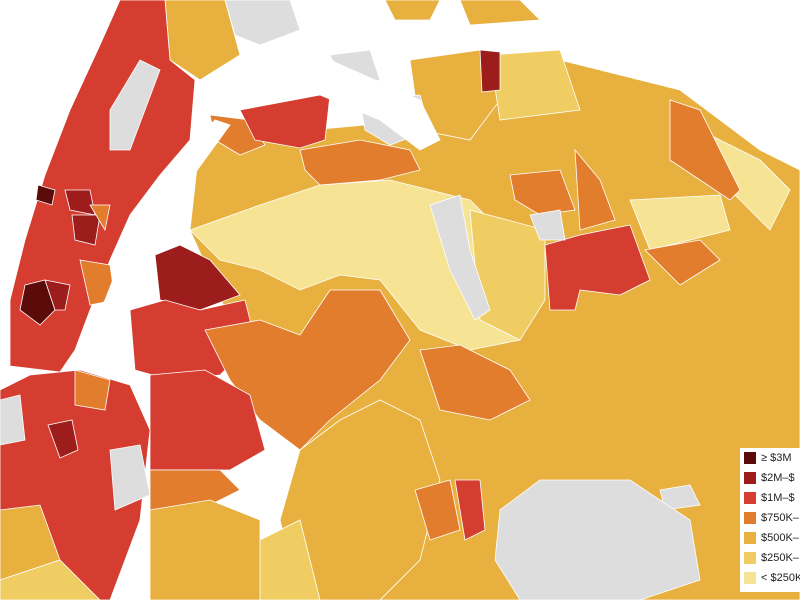 Image resolution: width=800 pixels, height=600 pixels. What do you see at coordinates (780, 538) in the screenshot?
I see `legend-label: $500K–` at bounding box center [780, 538].